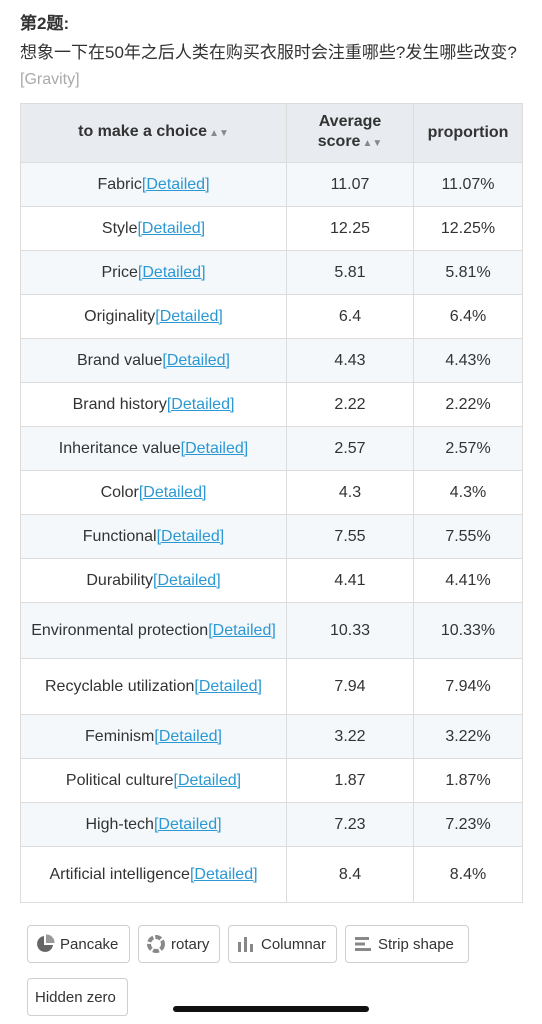 The width and height of the screenshot is (542, 1024). I want to click on proportion-cell: 7.94%, so click(468, 686).